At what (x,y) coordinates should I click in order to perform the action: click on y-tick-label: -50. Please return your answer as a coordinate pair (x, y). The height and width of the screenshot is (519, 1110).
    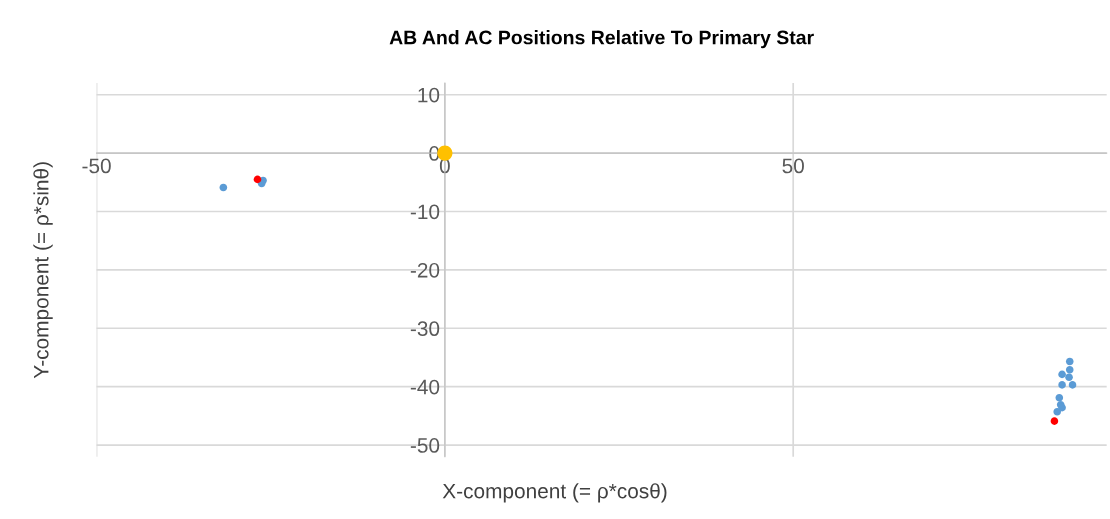
    Looking at the image, I should click on (425, 445).